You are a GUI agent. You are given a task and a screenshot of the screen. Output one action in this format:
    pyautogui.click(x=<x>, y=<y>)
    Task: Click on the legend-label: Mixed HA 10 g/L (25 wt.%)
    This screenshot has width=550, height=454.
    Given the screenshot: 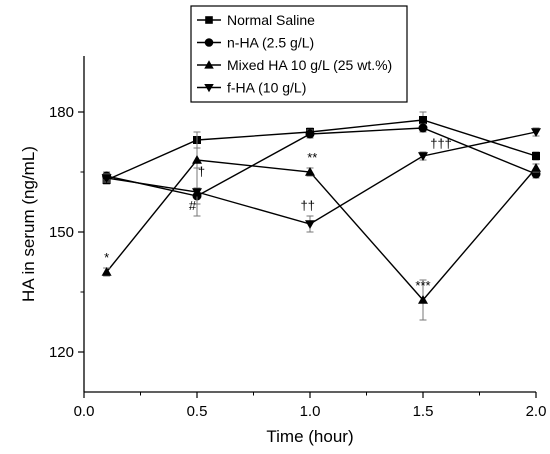 What is the action you would take?
    pyautogui.click(x=309, y=65)
    